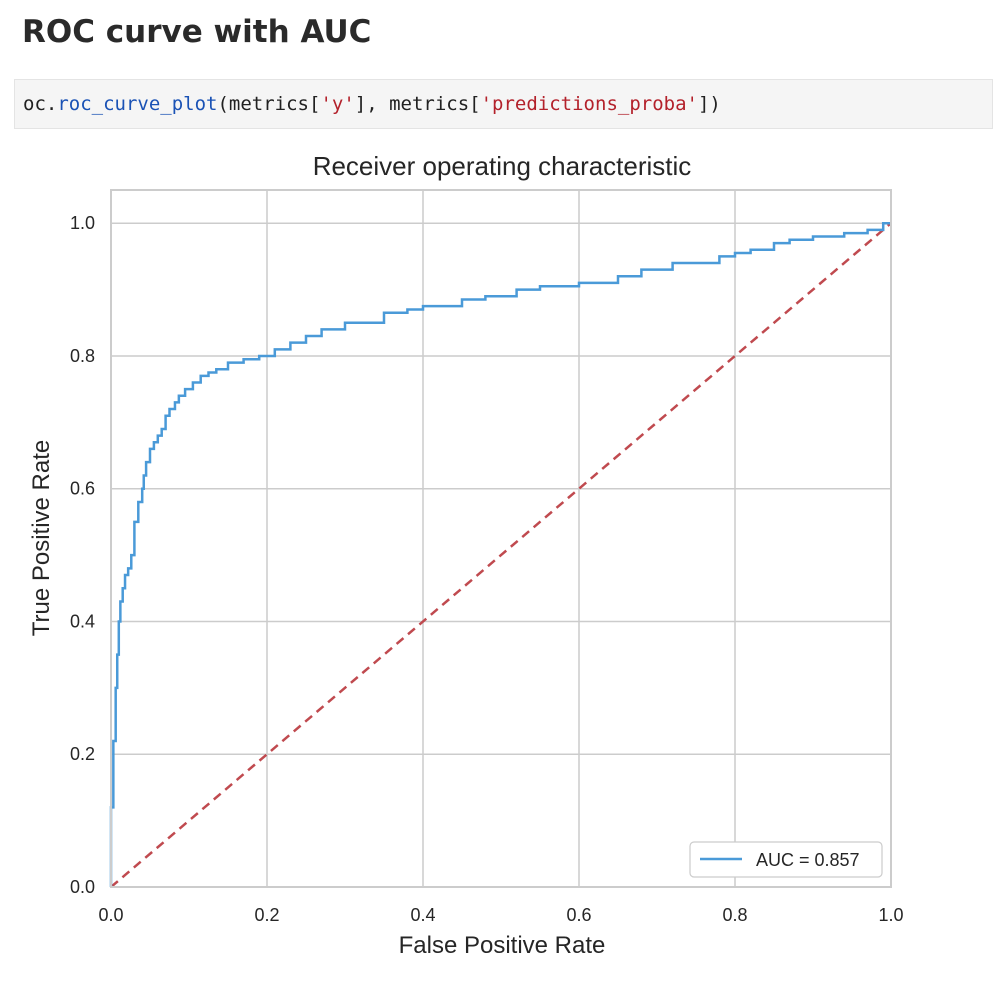  Describe the element at coordinates (266, 915) in the screenshot. I see `x-tick-label: 0.2` at that location.